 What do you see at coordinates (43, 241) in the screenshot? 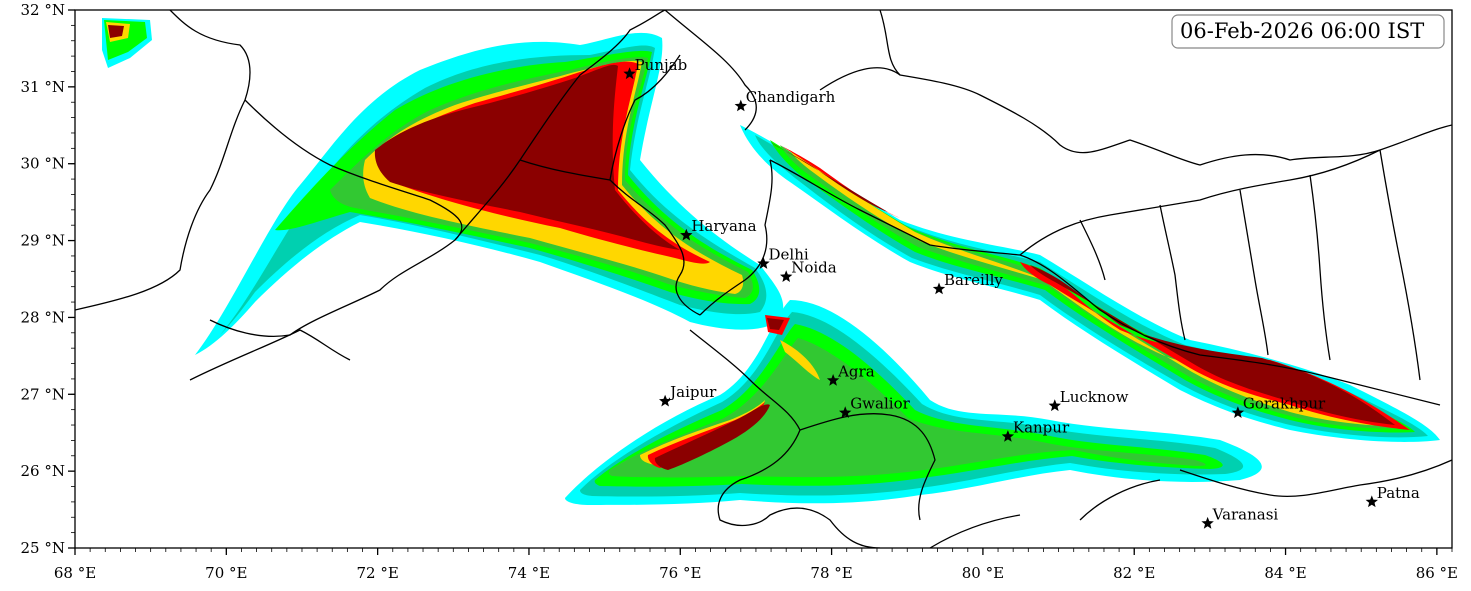
I see `lat-tick-label: 29 °N` at bounding box center [43, 241].